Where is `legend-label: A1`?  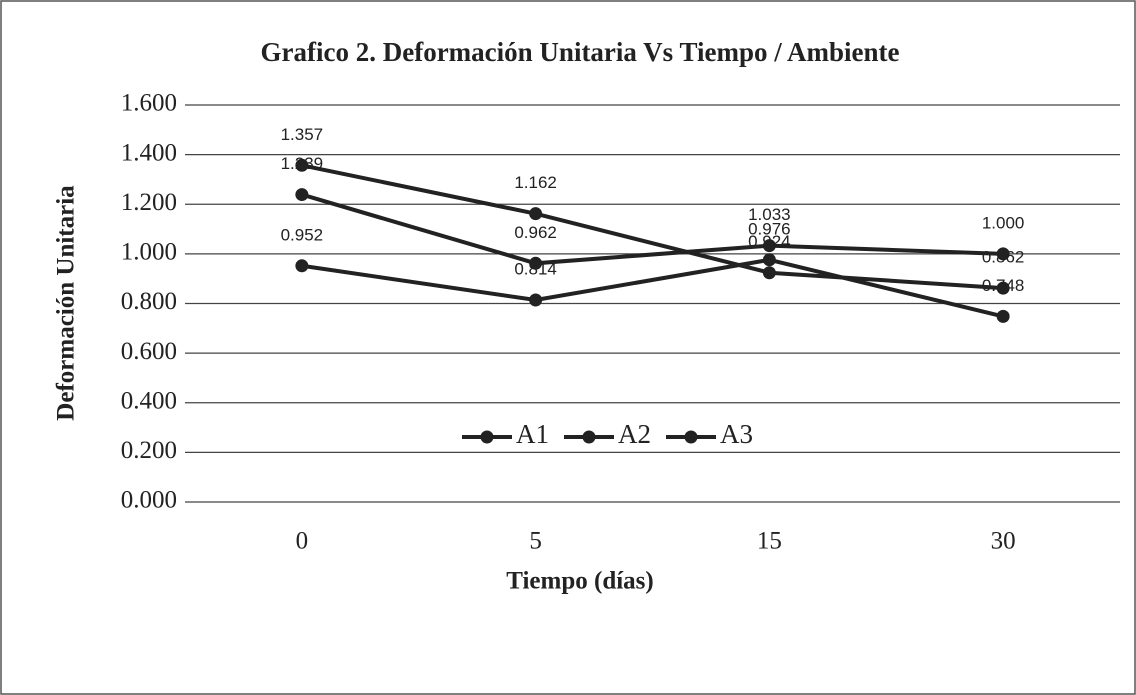 legend-label: A1 is located at coordinates (532, 434).